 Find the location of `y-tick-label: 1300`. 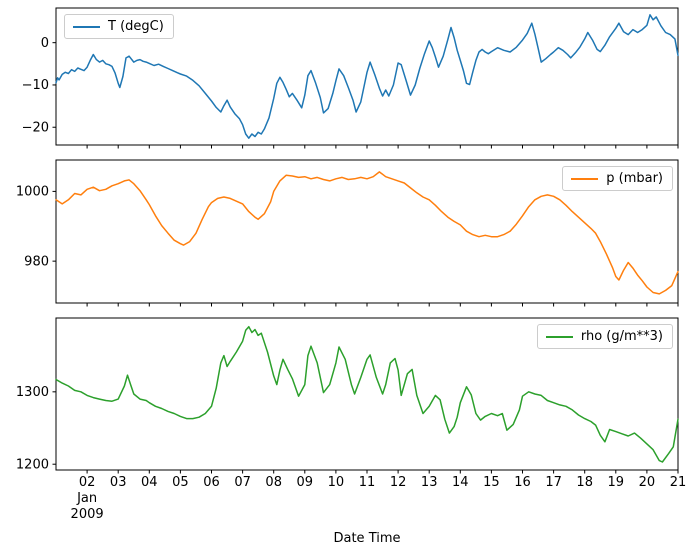

y-tick-label: 1300 is located at coordinates (32, 392).